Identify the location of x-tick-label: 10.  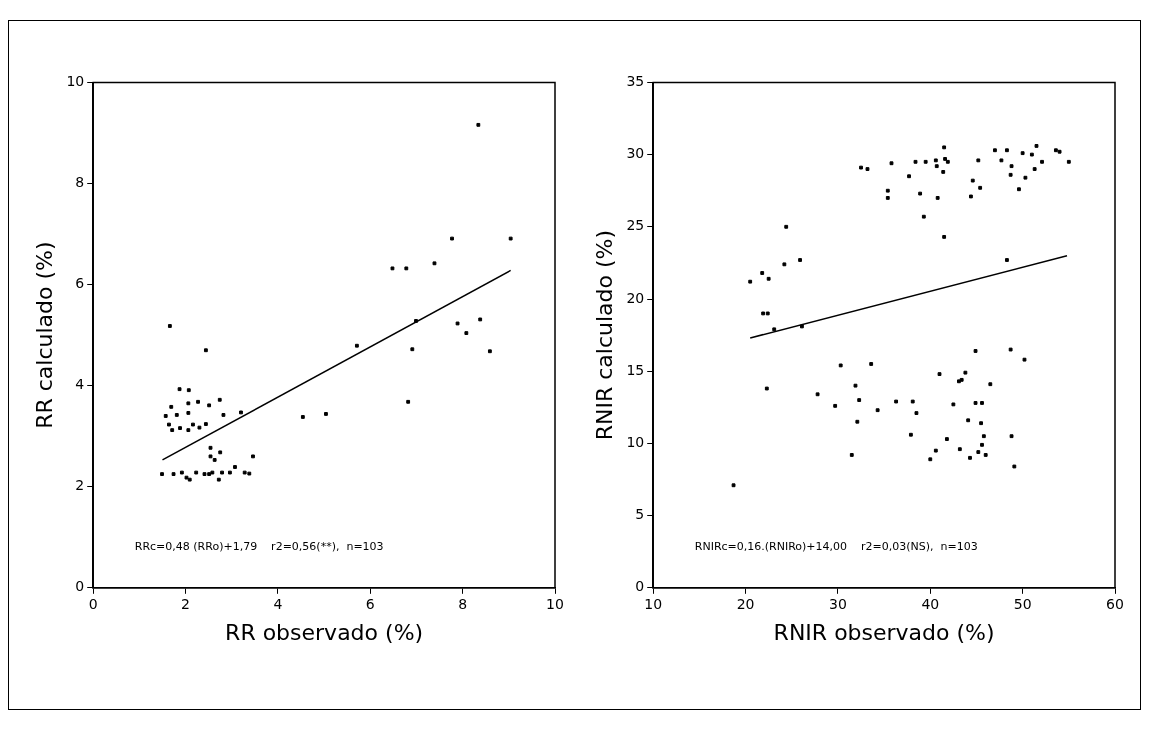
(555, 603).